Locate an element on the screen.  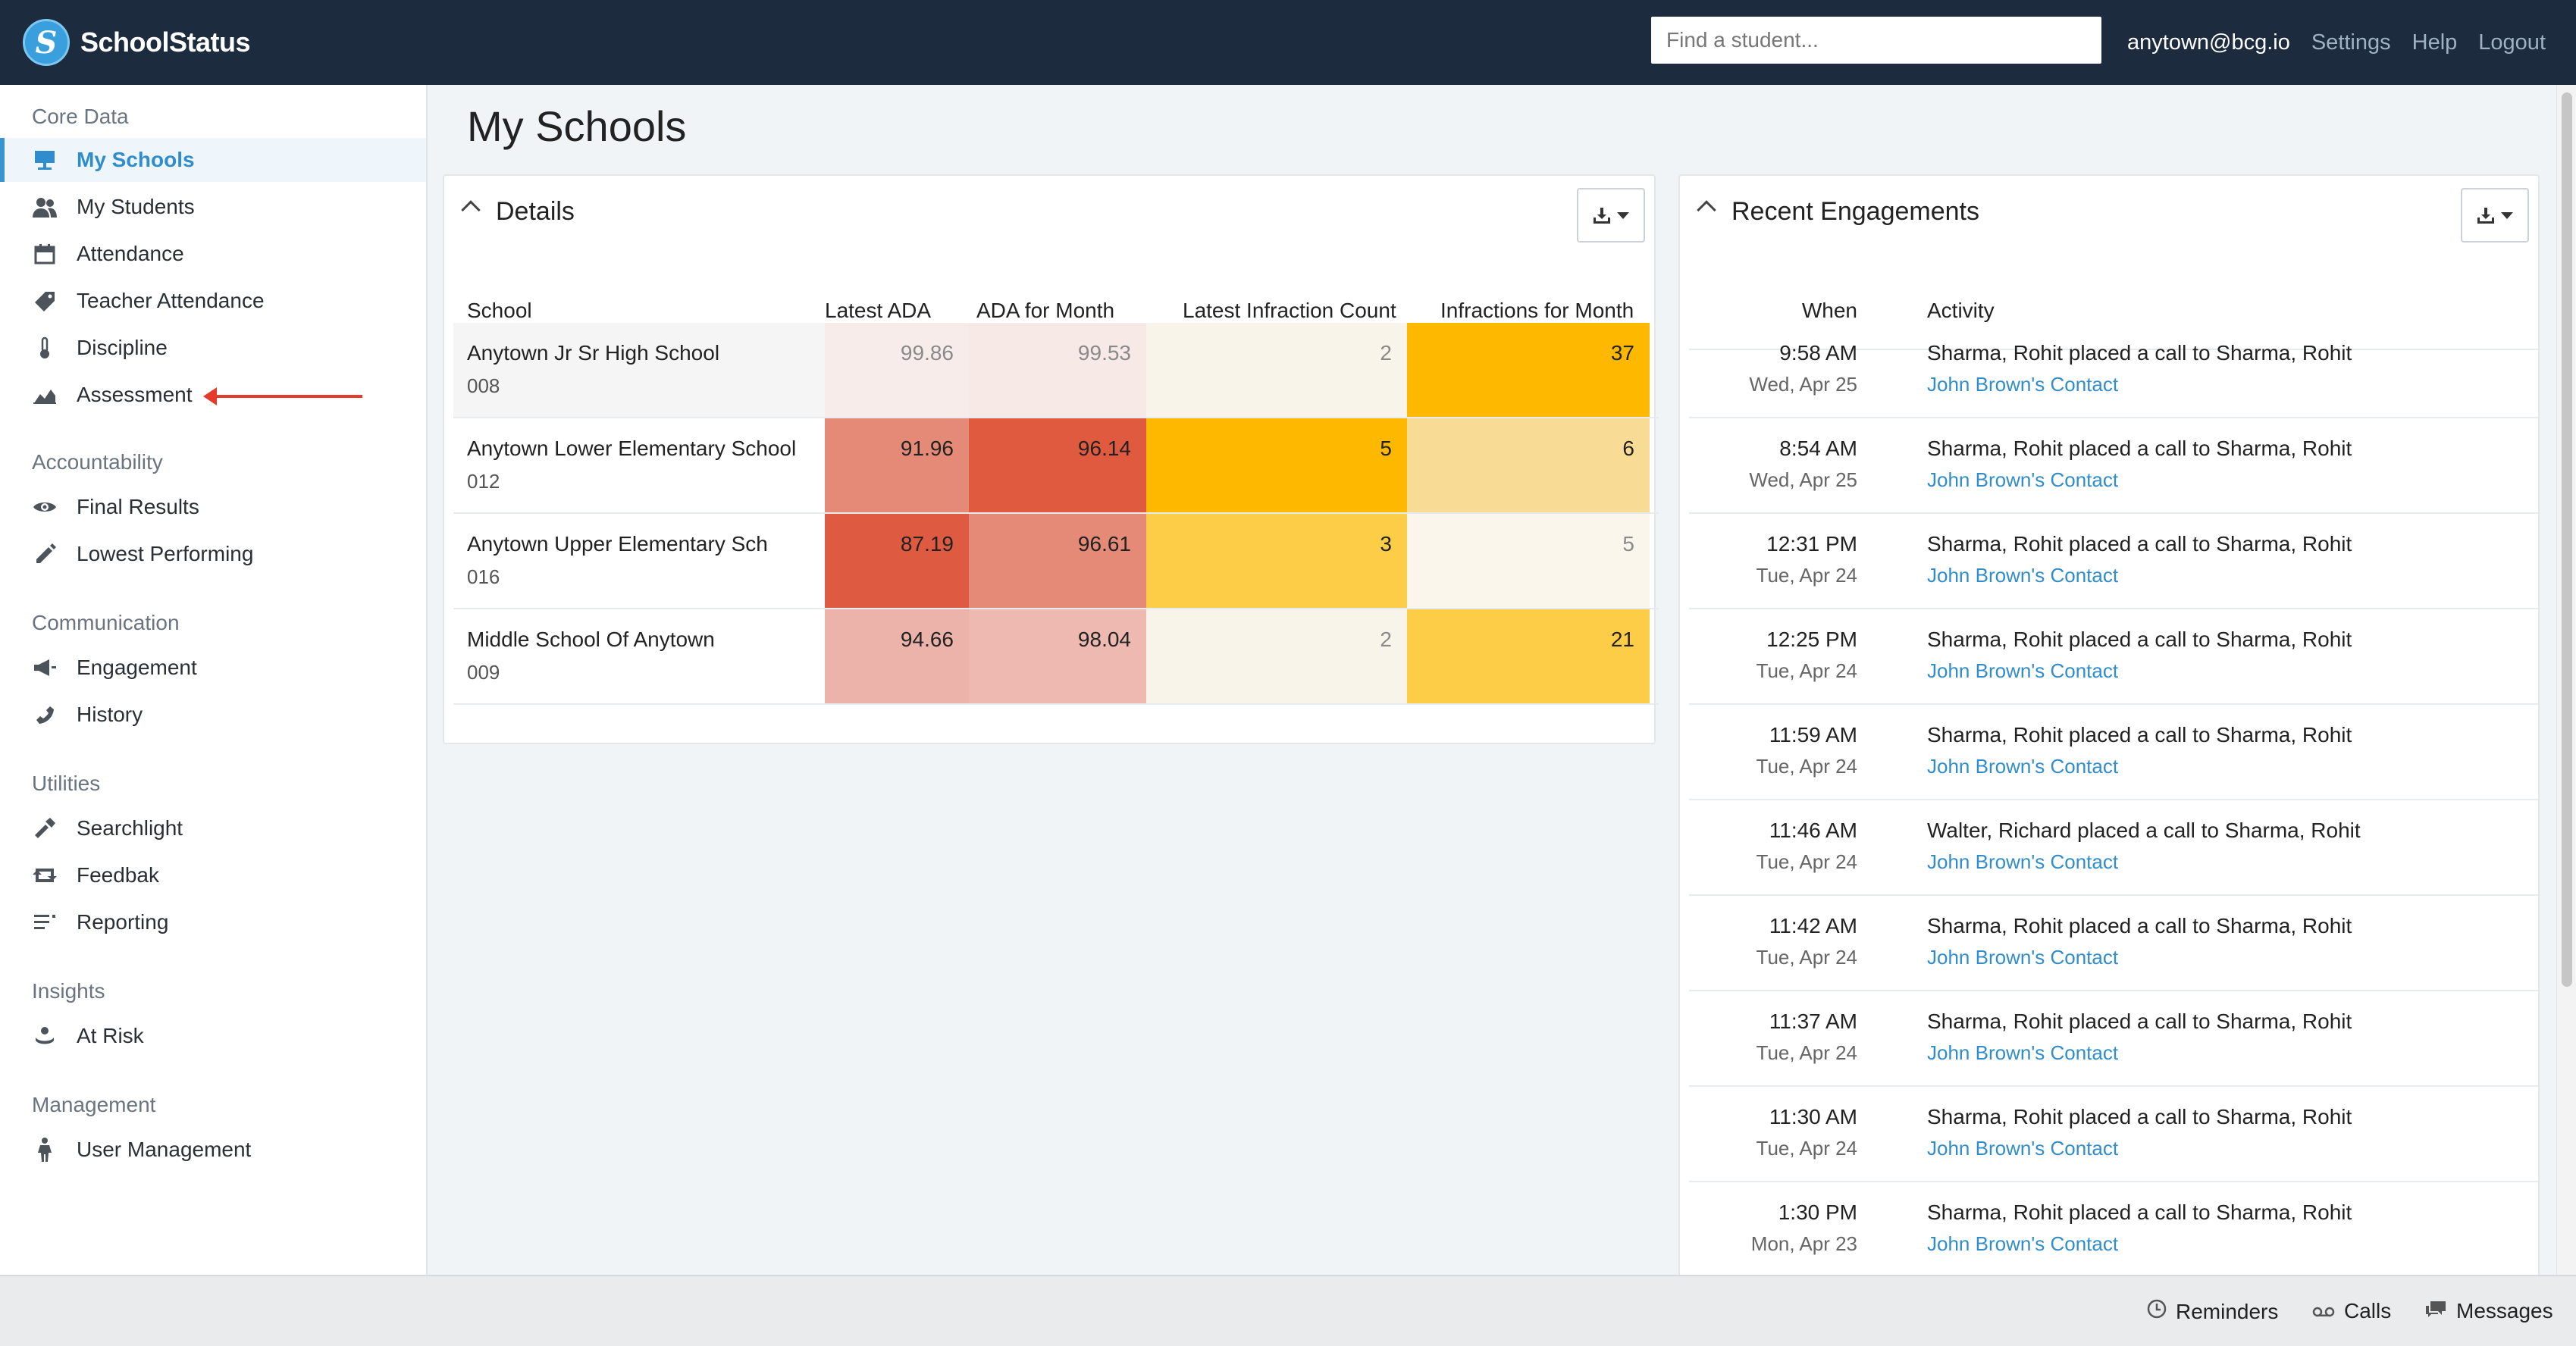
school-code: 012 is located at coordinates (483, 481).